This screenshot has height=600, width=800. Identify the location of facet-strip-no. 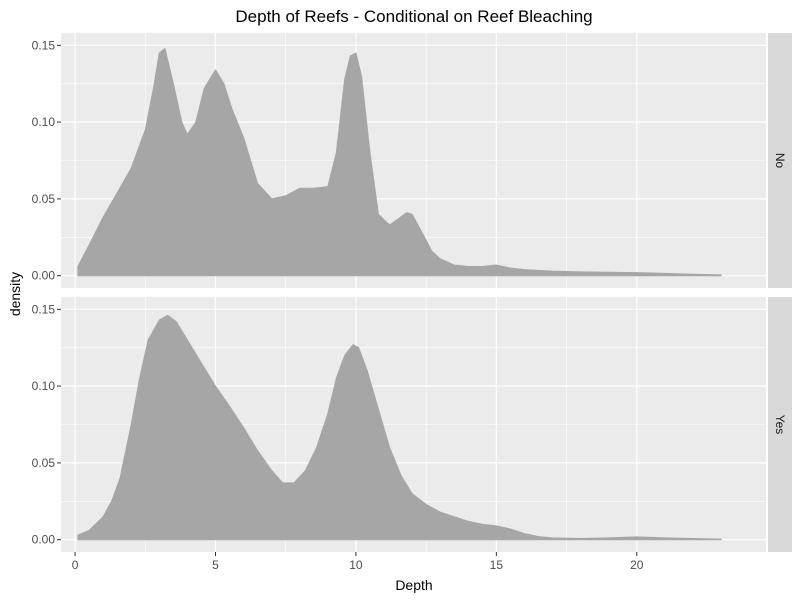
(780, 160).